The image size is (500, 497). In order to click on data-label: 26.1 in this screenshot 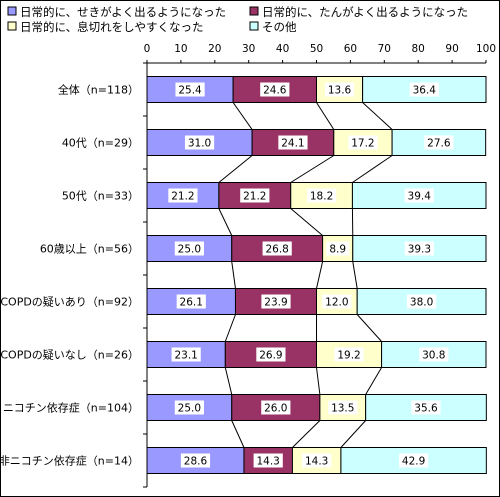, I will do `click(191, 303)`.